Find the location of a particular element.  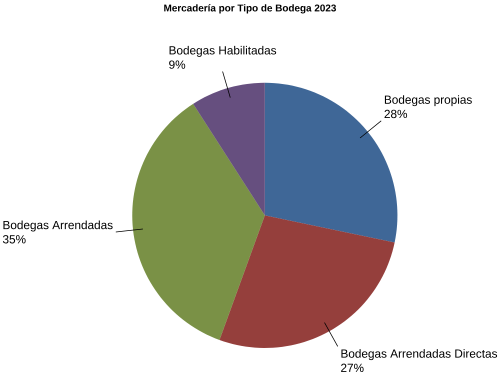

slice-label: Bodegas Habilitadas is located at coordinates (223, 51).